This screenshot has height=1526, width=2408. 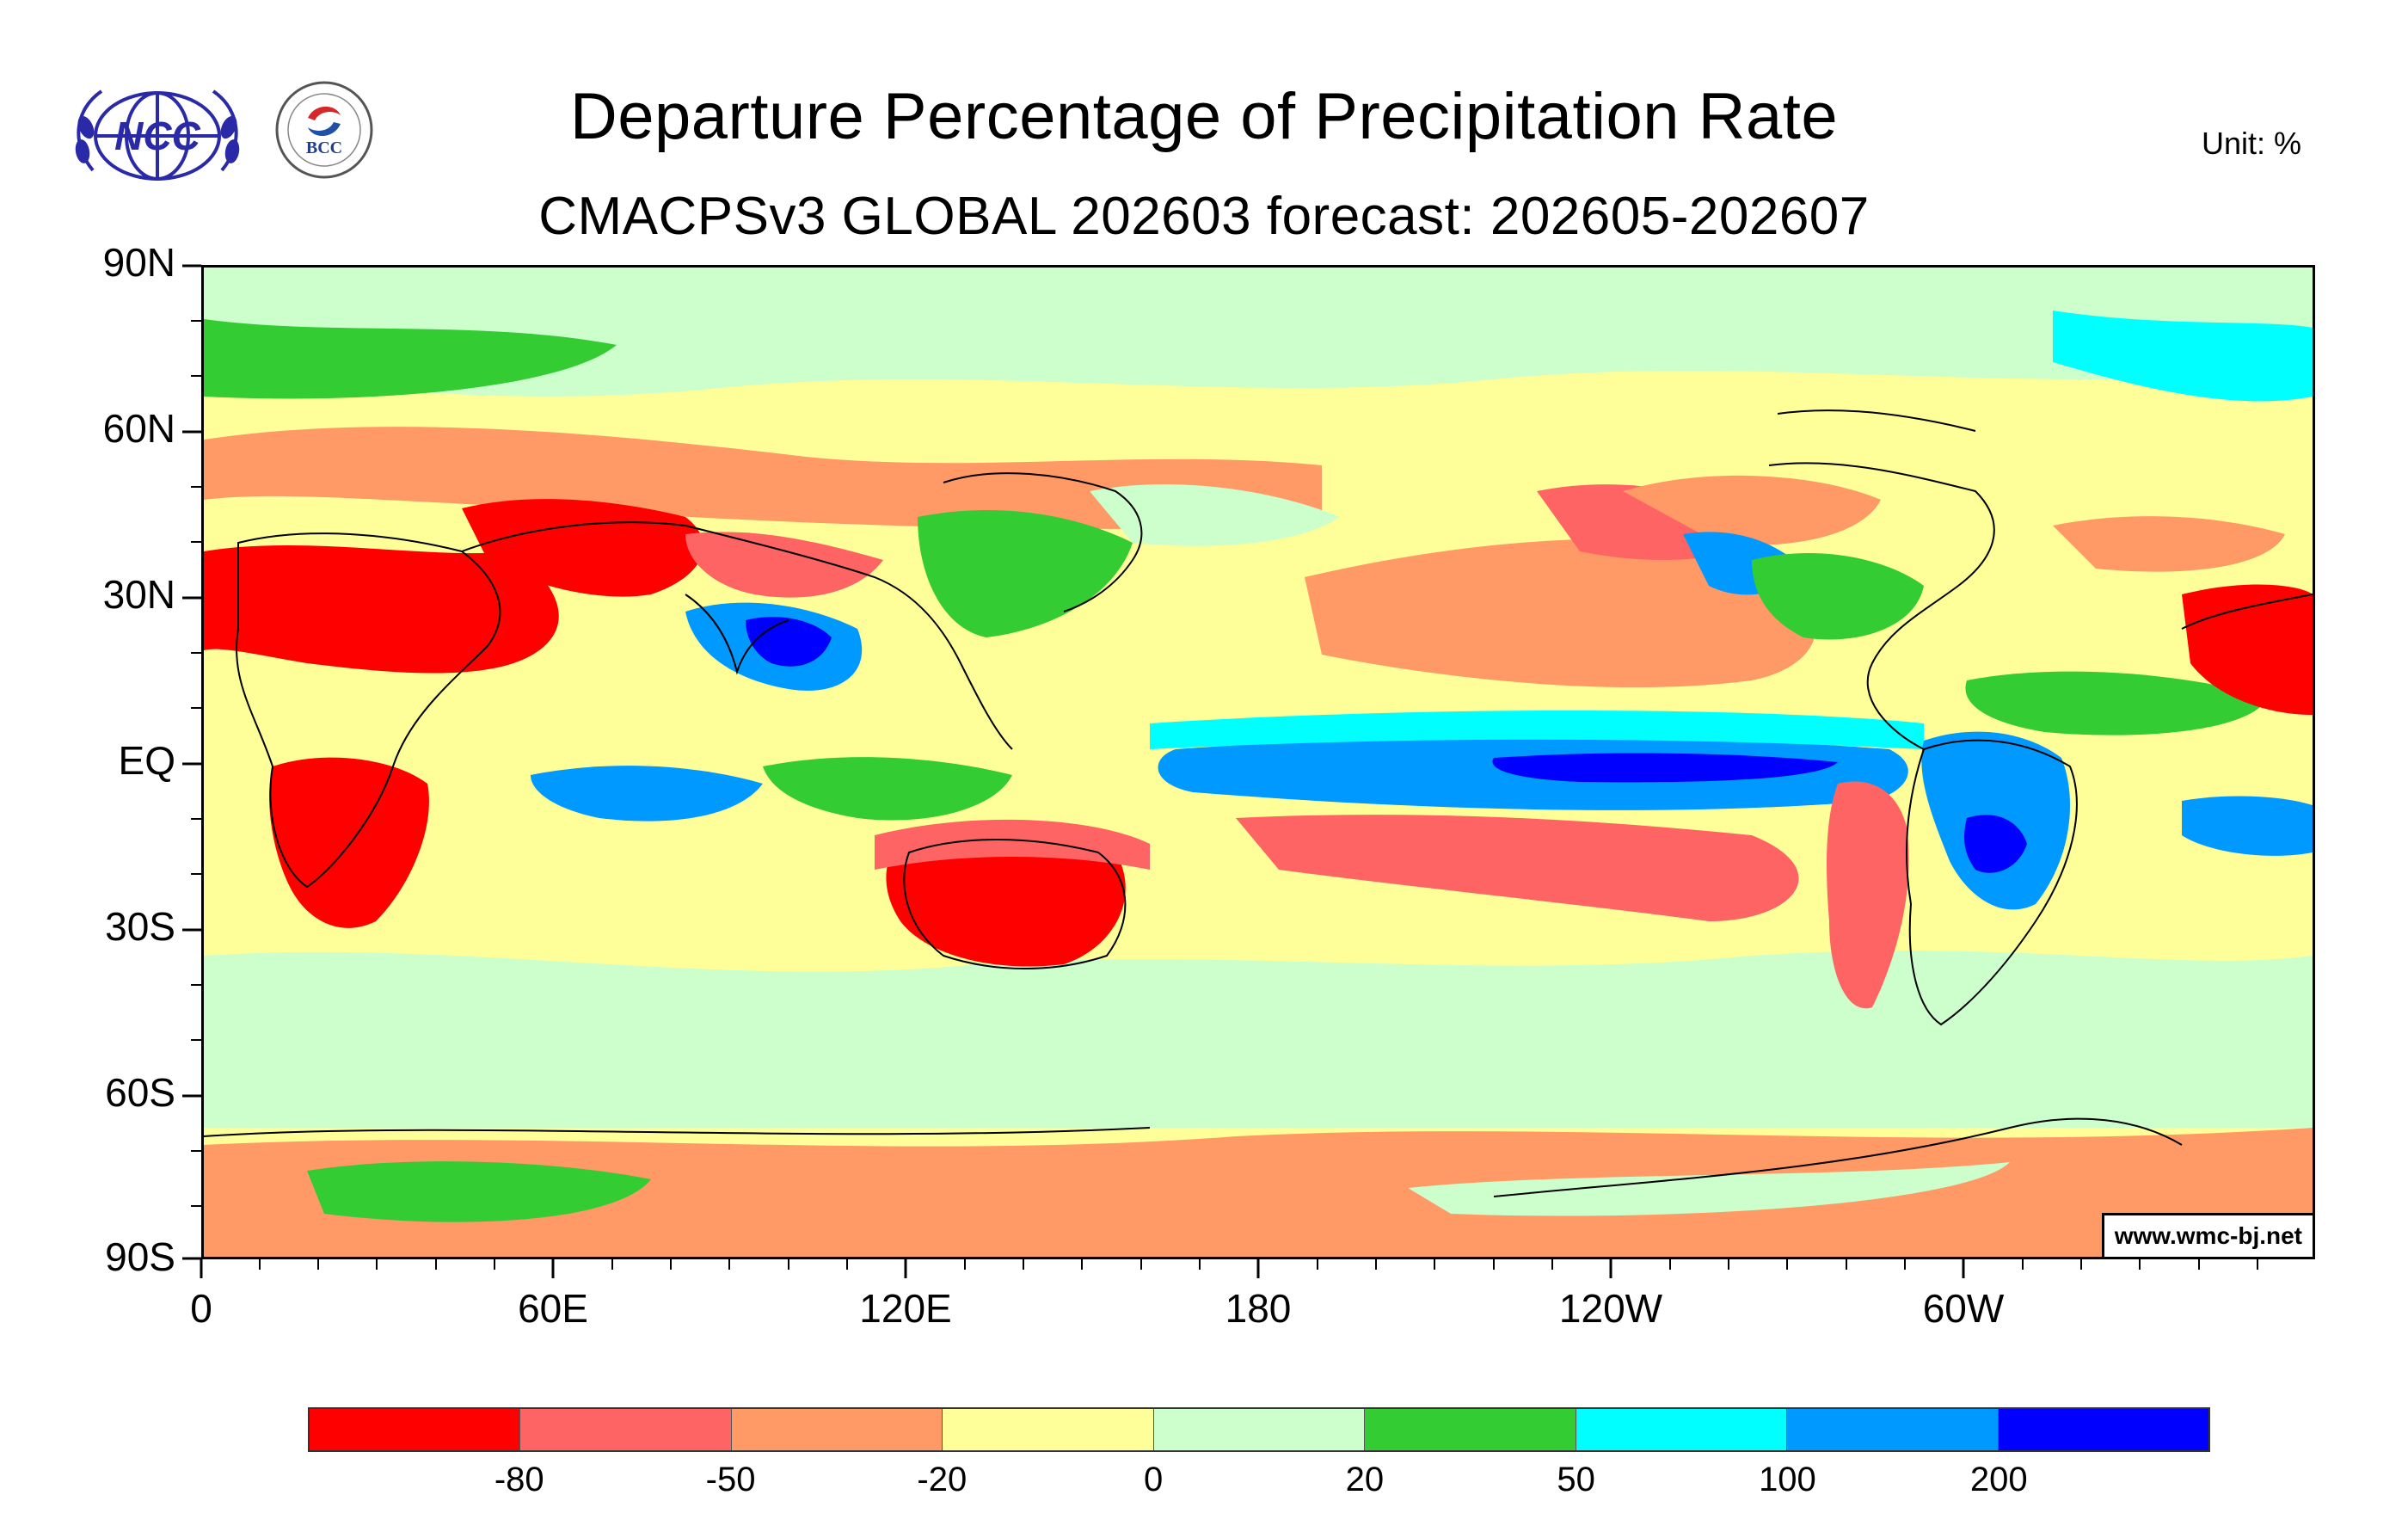 I want to click on colorbar-tick-label: 50, so click(x=1576, y=1480).